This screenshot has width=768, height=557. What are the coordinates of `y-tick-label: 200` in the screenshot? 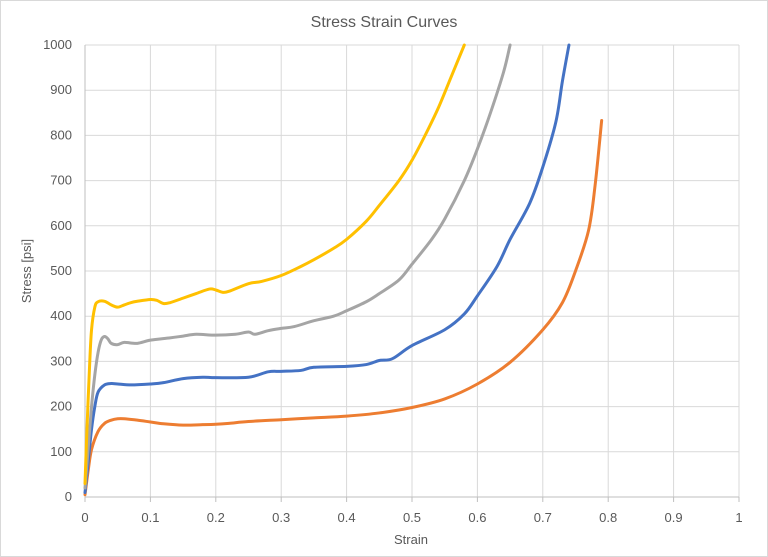 It's located at (61, 406).